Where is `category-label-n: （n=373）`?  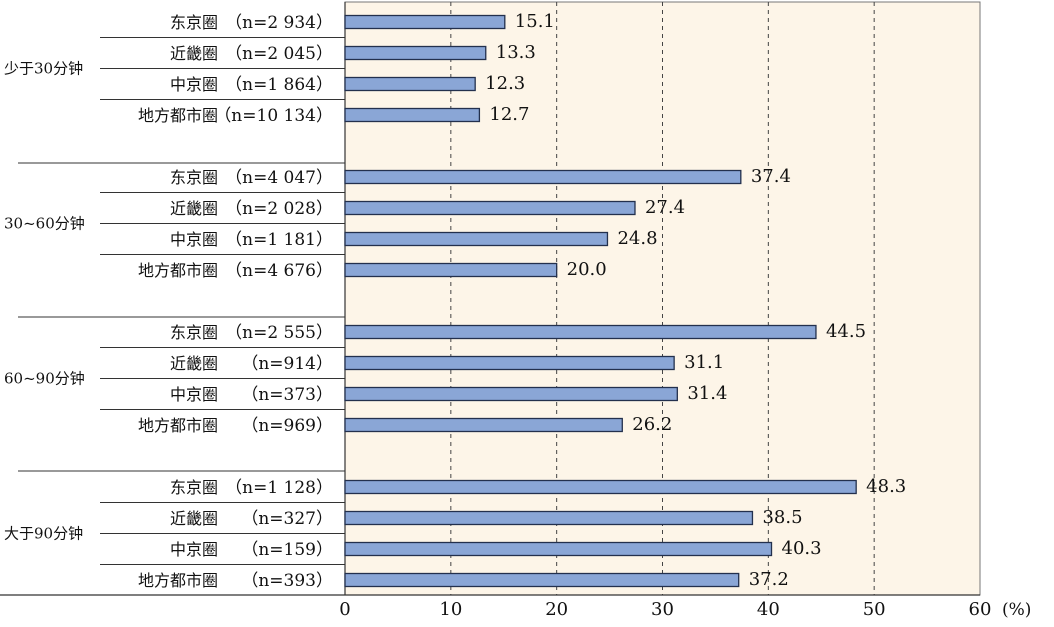
category-label-n: （n=373） is located at coordinates (287, 395).